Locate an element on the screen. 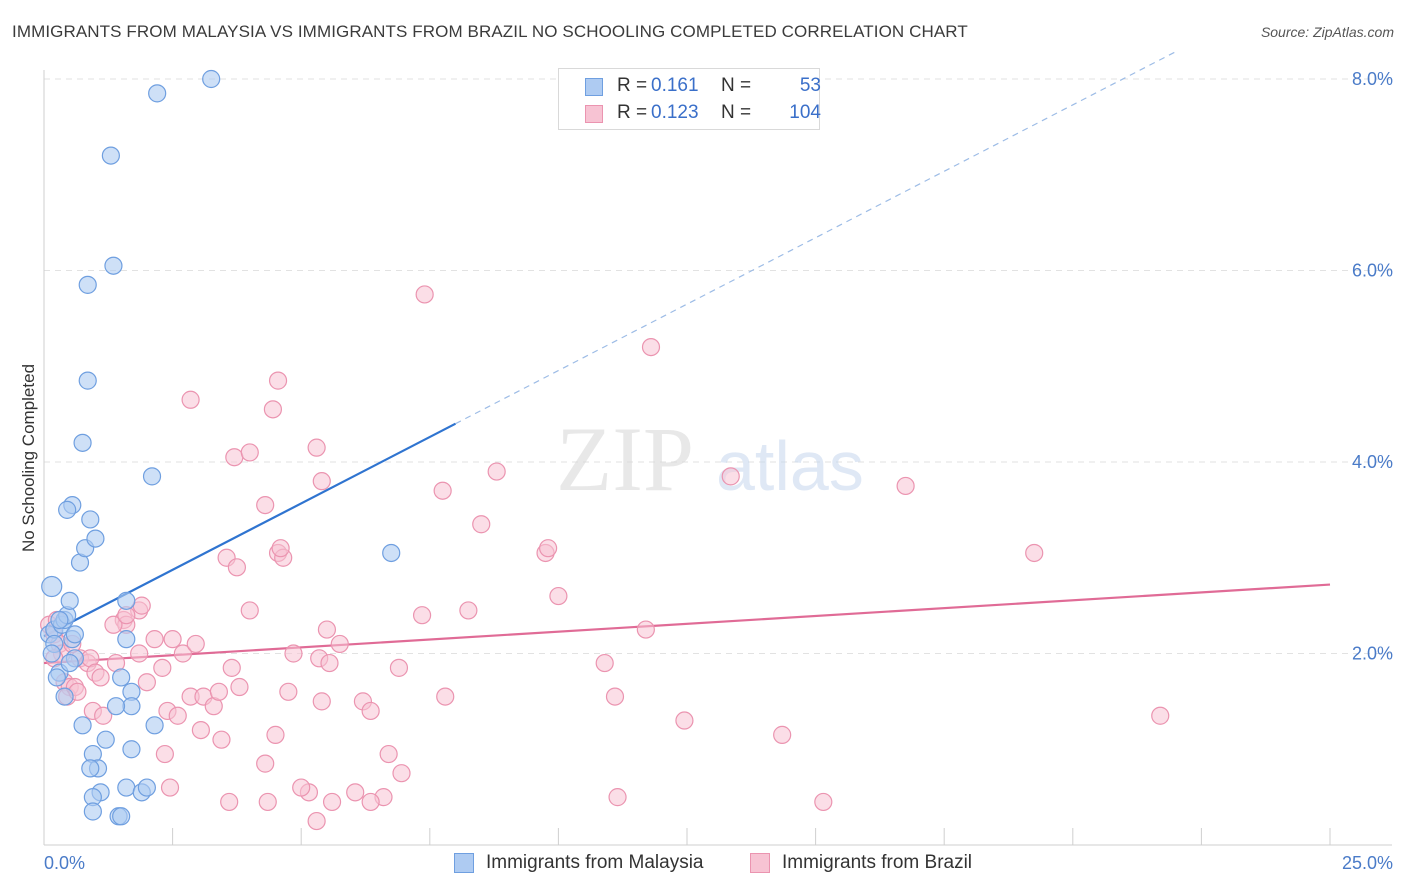 Image resolution: width=1406 pixels, height=892 pixels. trendline-brazil is located at coordinates (687, 624).